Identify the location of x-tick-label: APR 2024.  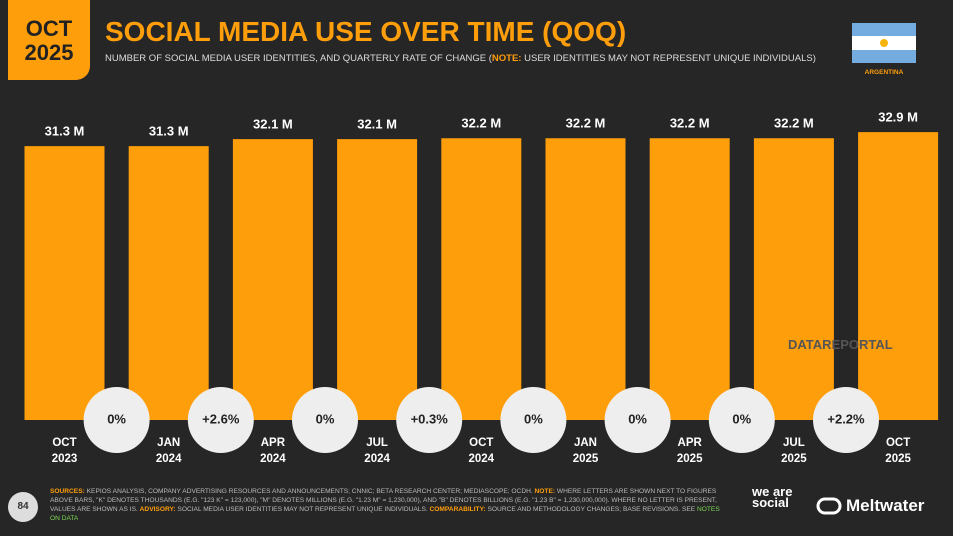
(273, 451).